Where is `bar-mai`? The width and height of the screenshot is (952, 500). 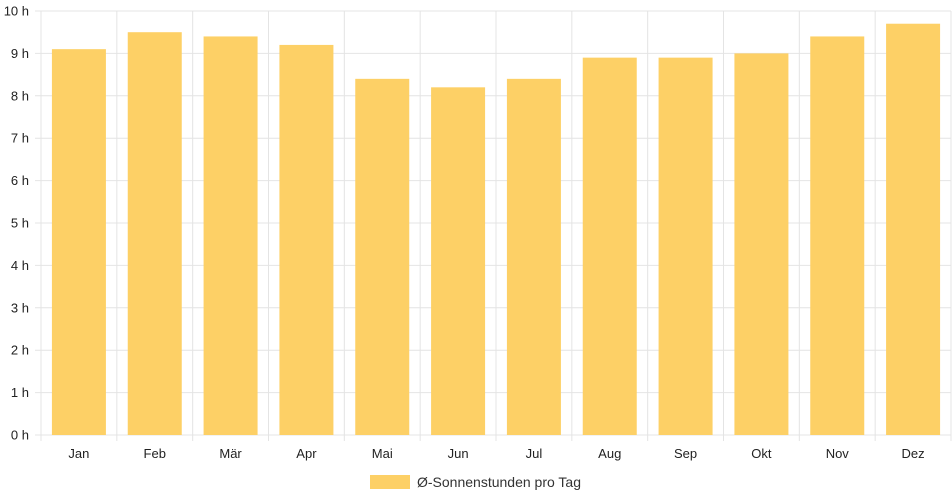
bar-mai is located at coordinates (382, 256).